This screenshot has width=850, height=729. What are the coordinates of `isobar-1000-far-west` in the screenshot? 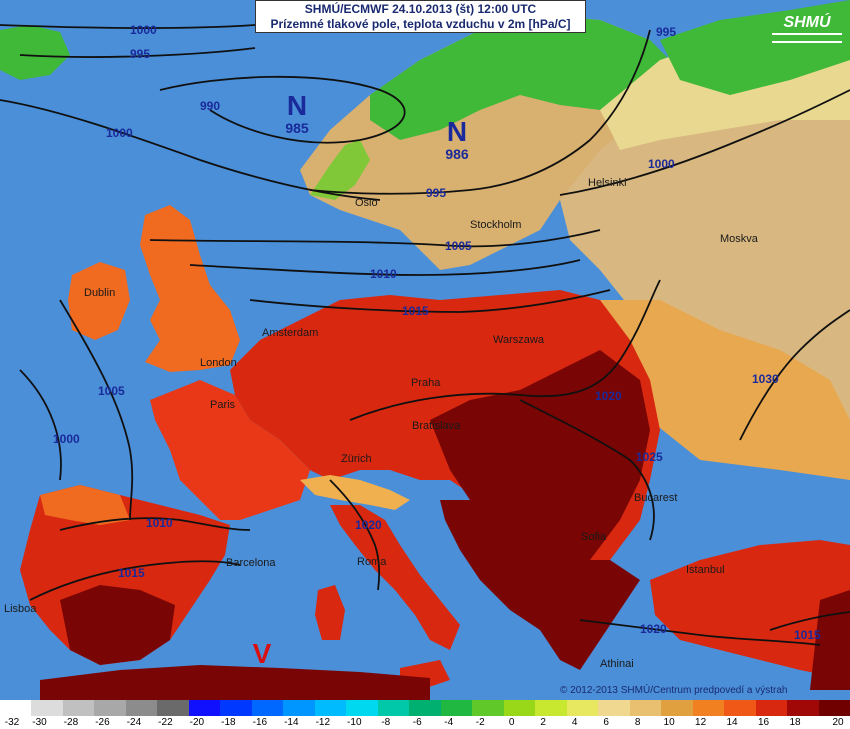 It's located at (40, 425).